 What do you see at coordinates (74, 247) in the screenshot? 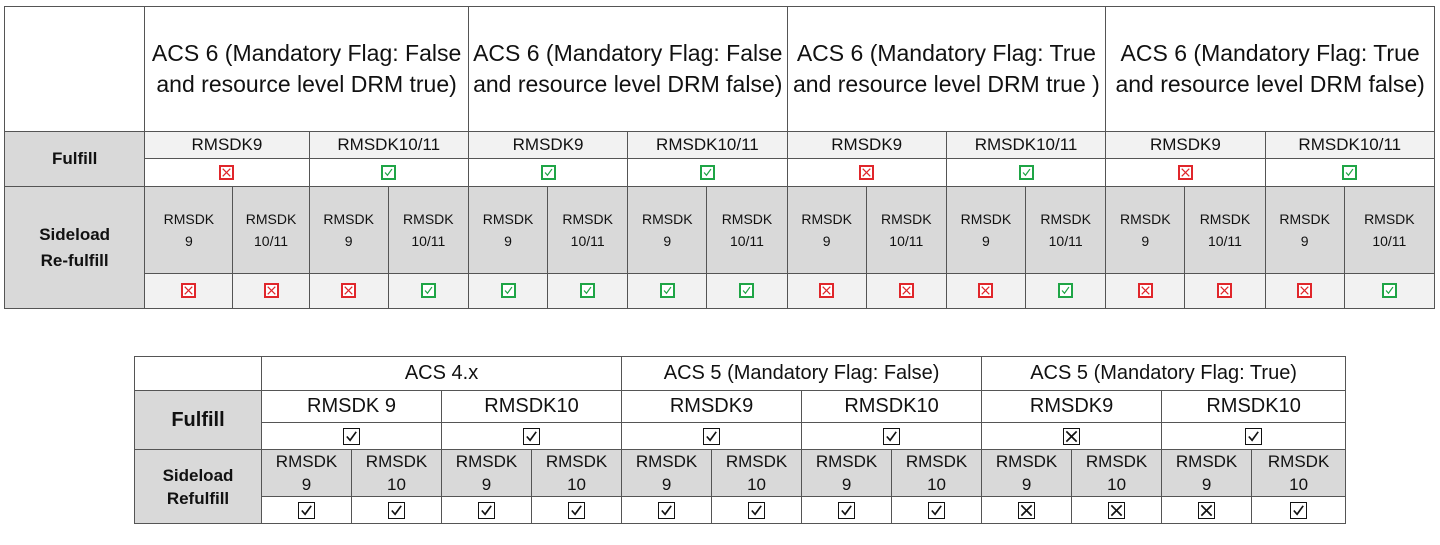
I see `sideload-row-label: Sideload Re-fulfill` at bounding box center [74, 247].